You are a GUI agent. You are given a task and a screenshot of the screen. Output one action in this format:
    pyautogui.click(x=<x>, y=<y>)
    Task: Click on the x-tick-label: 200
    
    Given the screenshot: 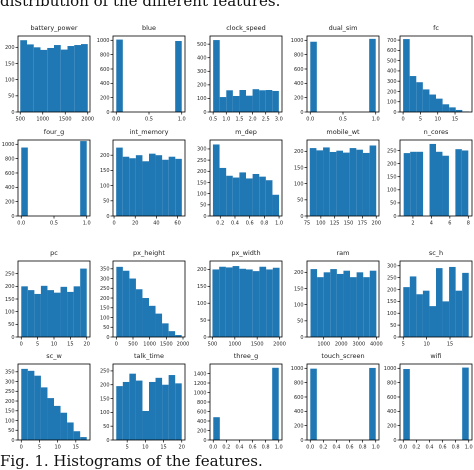 What is the action you would take?
    pyautogui.click(x=376, y=224)
    